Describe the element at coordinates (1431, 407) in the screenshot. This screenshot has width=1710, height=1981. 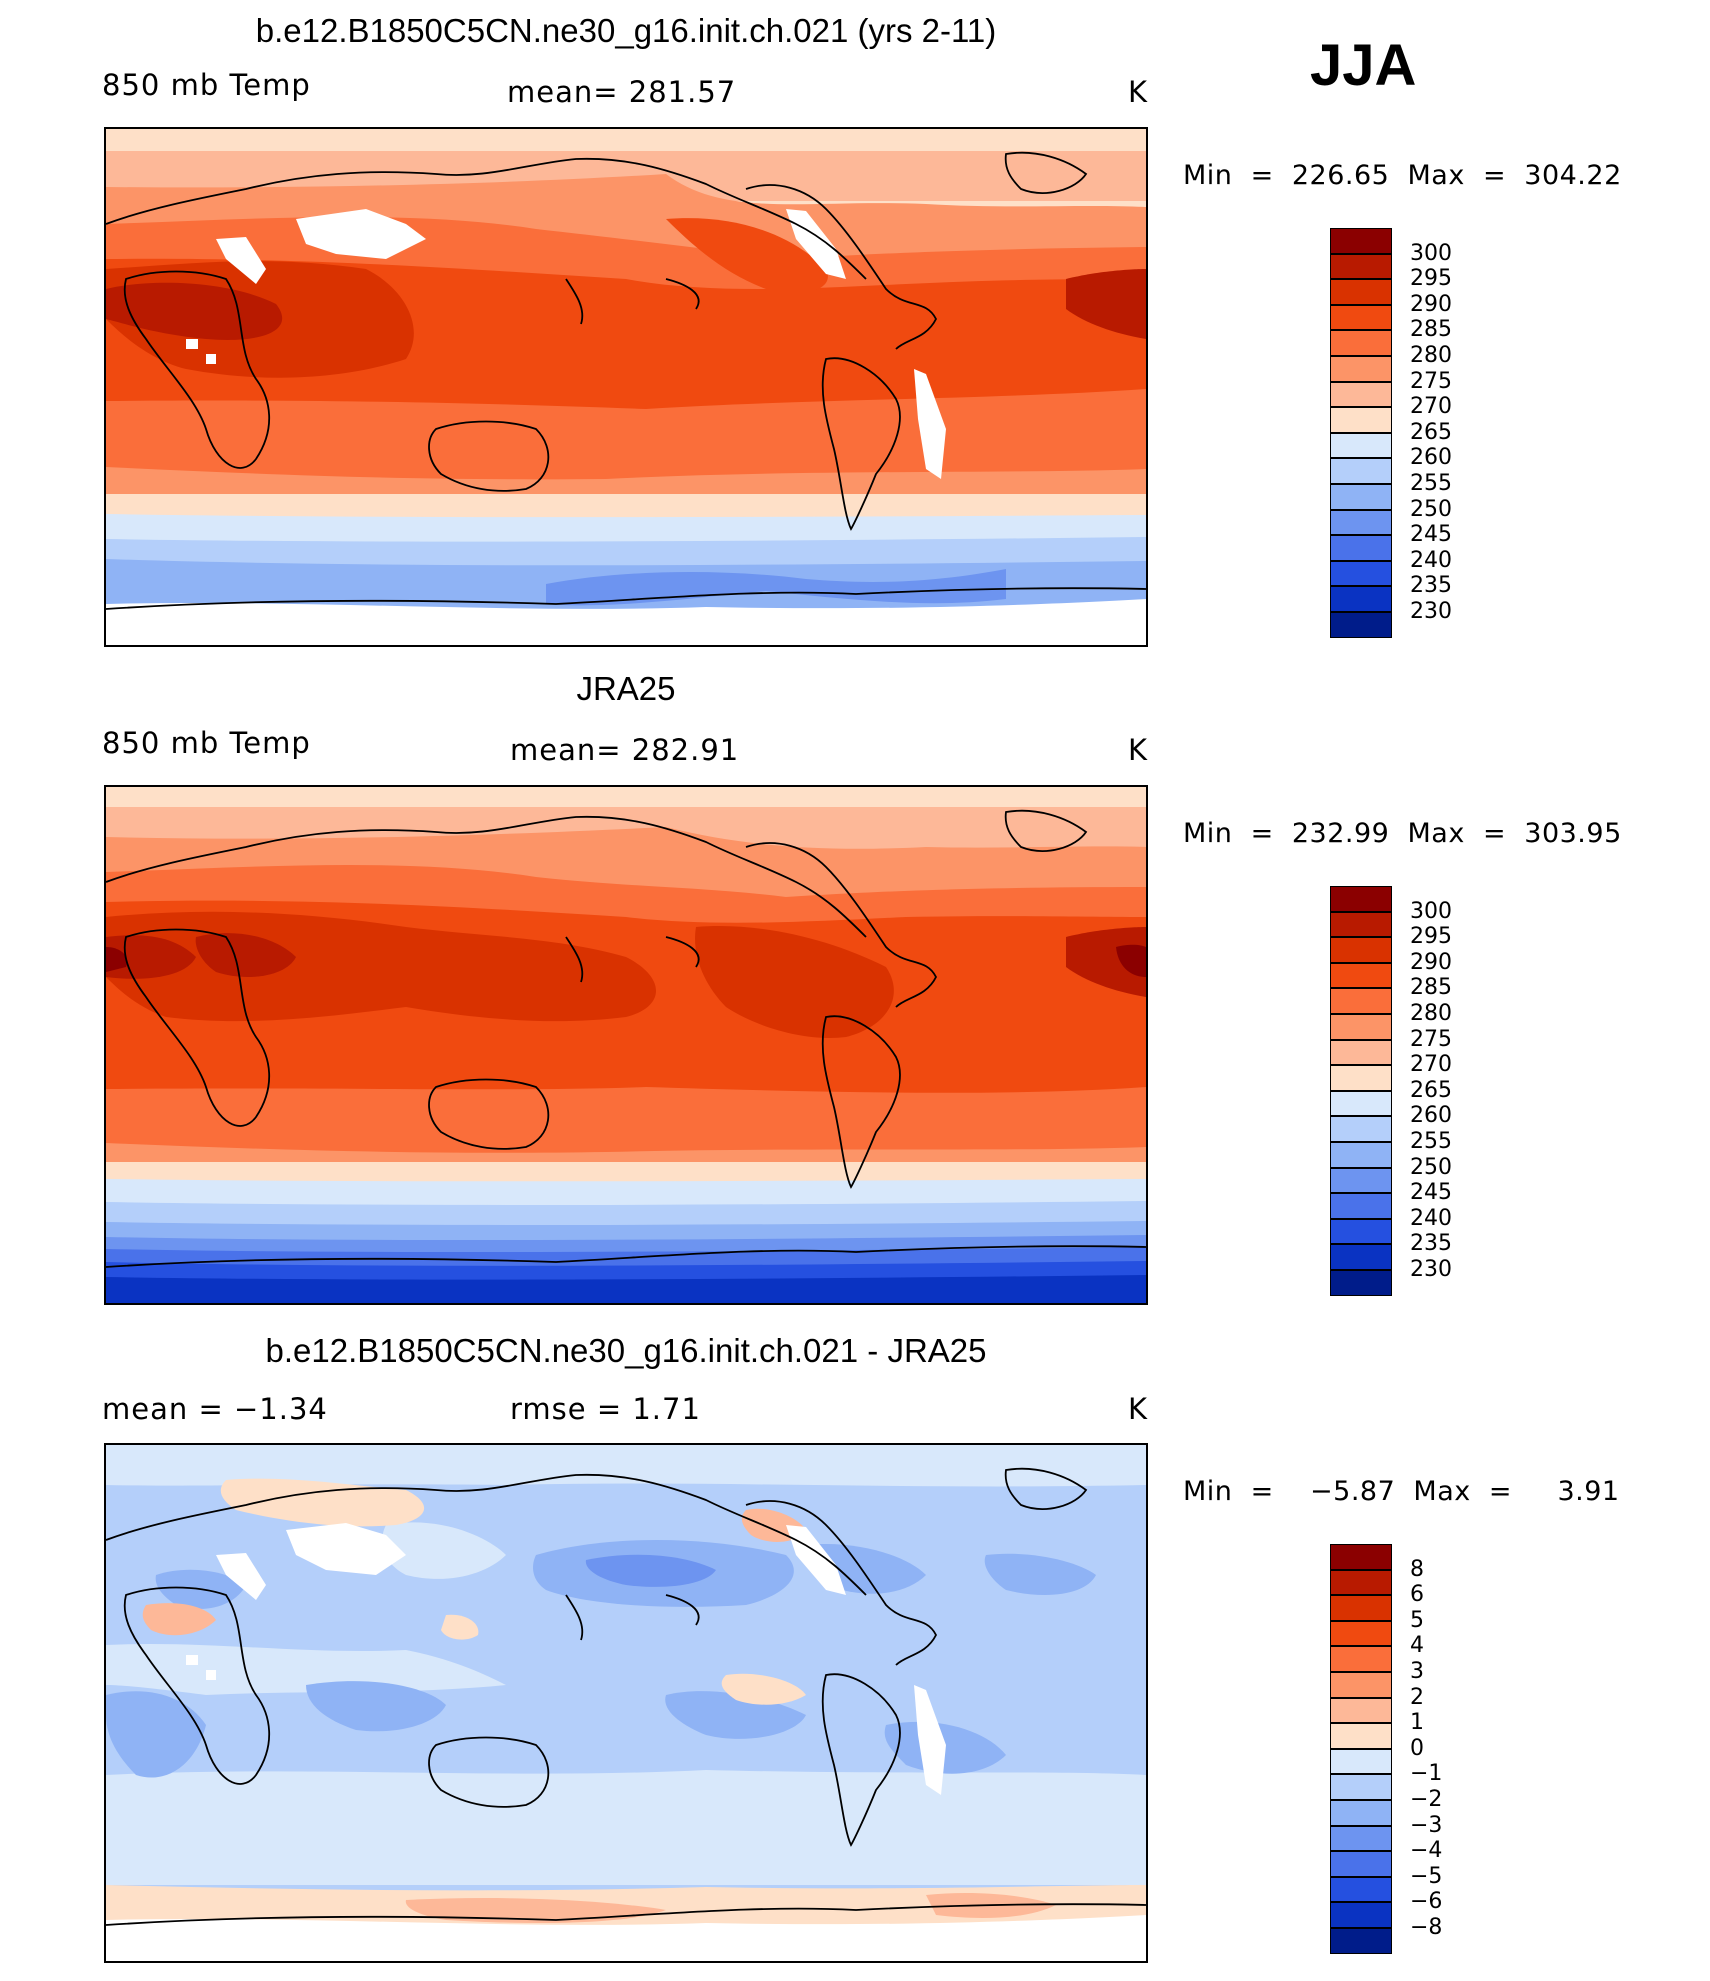
I see `panel-1-colorbar-tick-label: 270` at that location.